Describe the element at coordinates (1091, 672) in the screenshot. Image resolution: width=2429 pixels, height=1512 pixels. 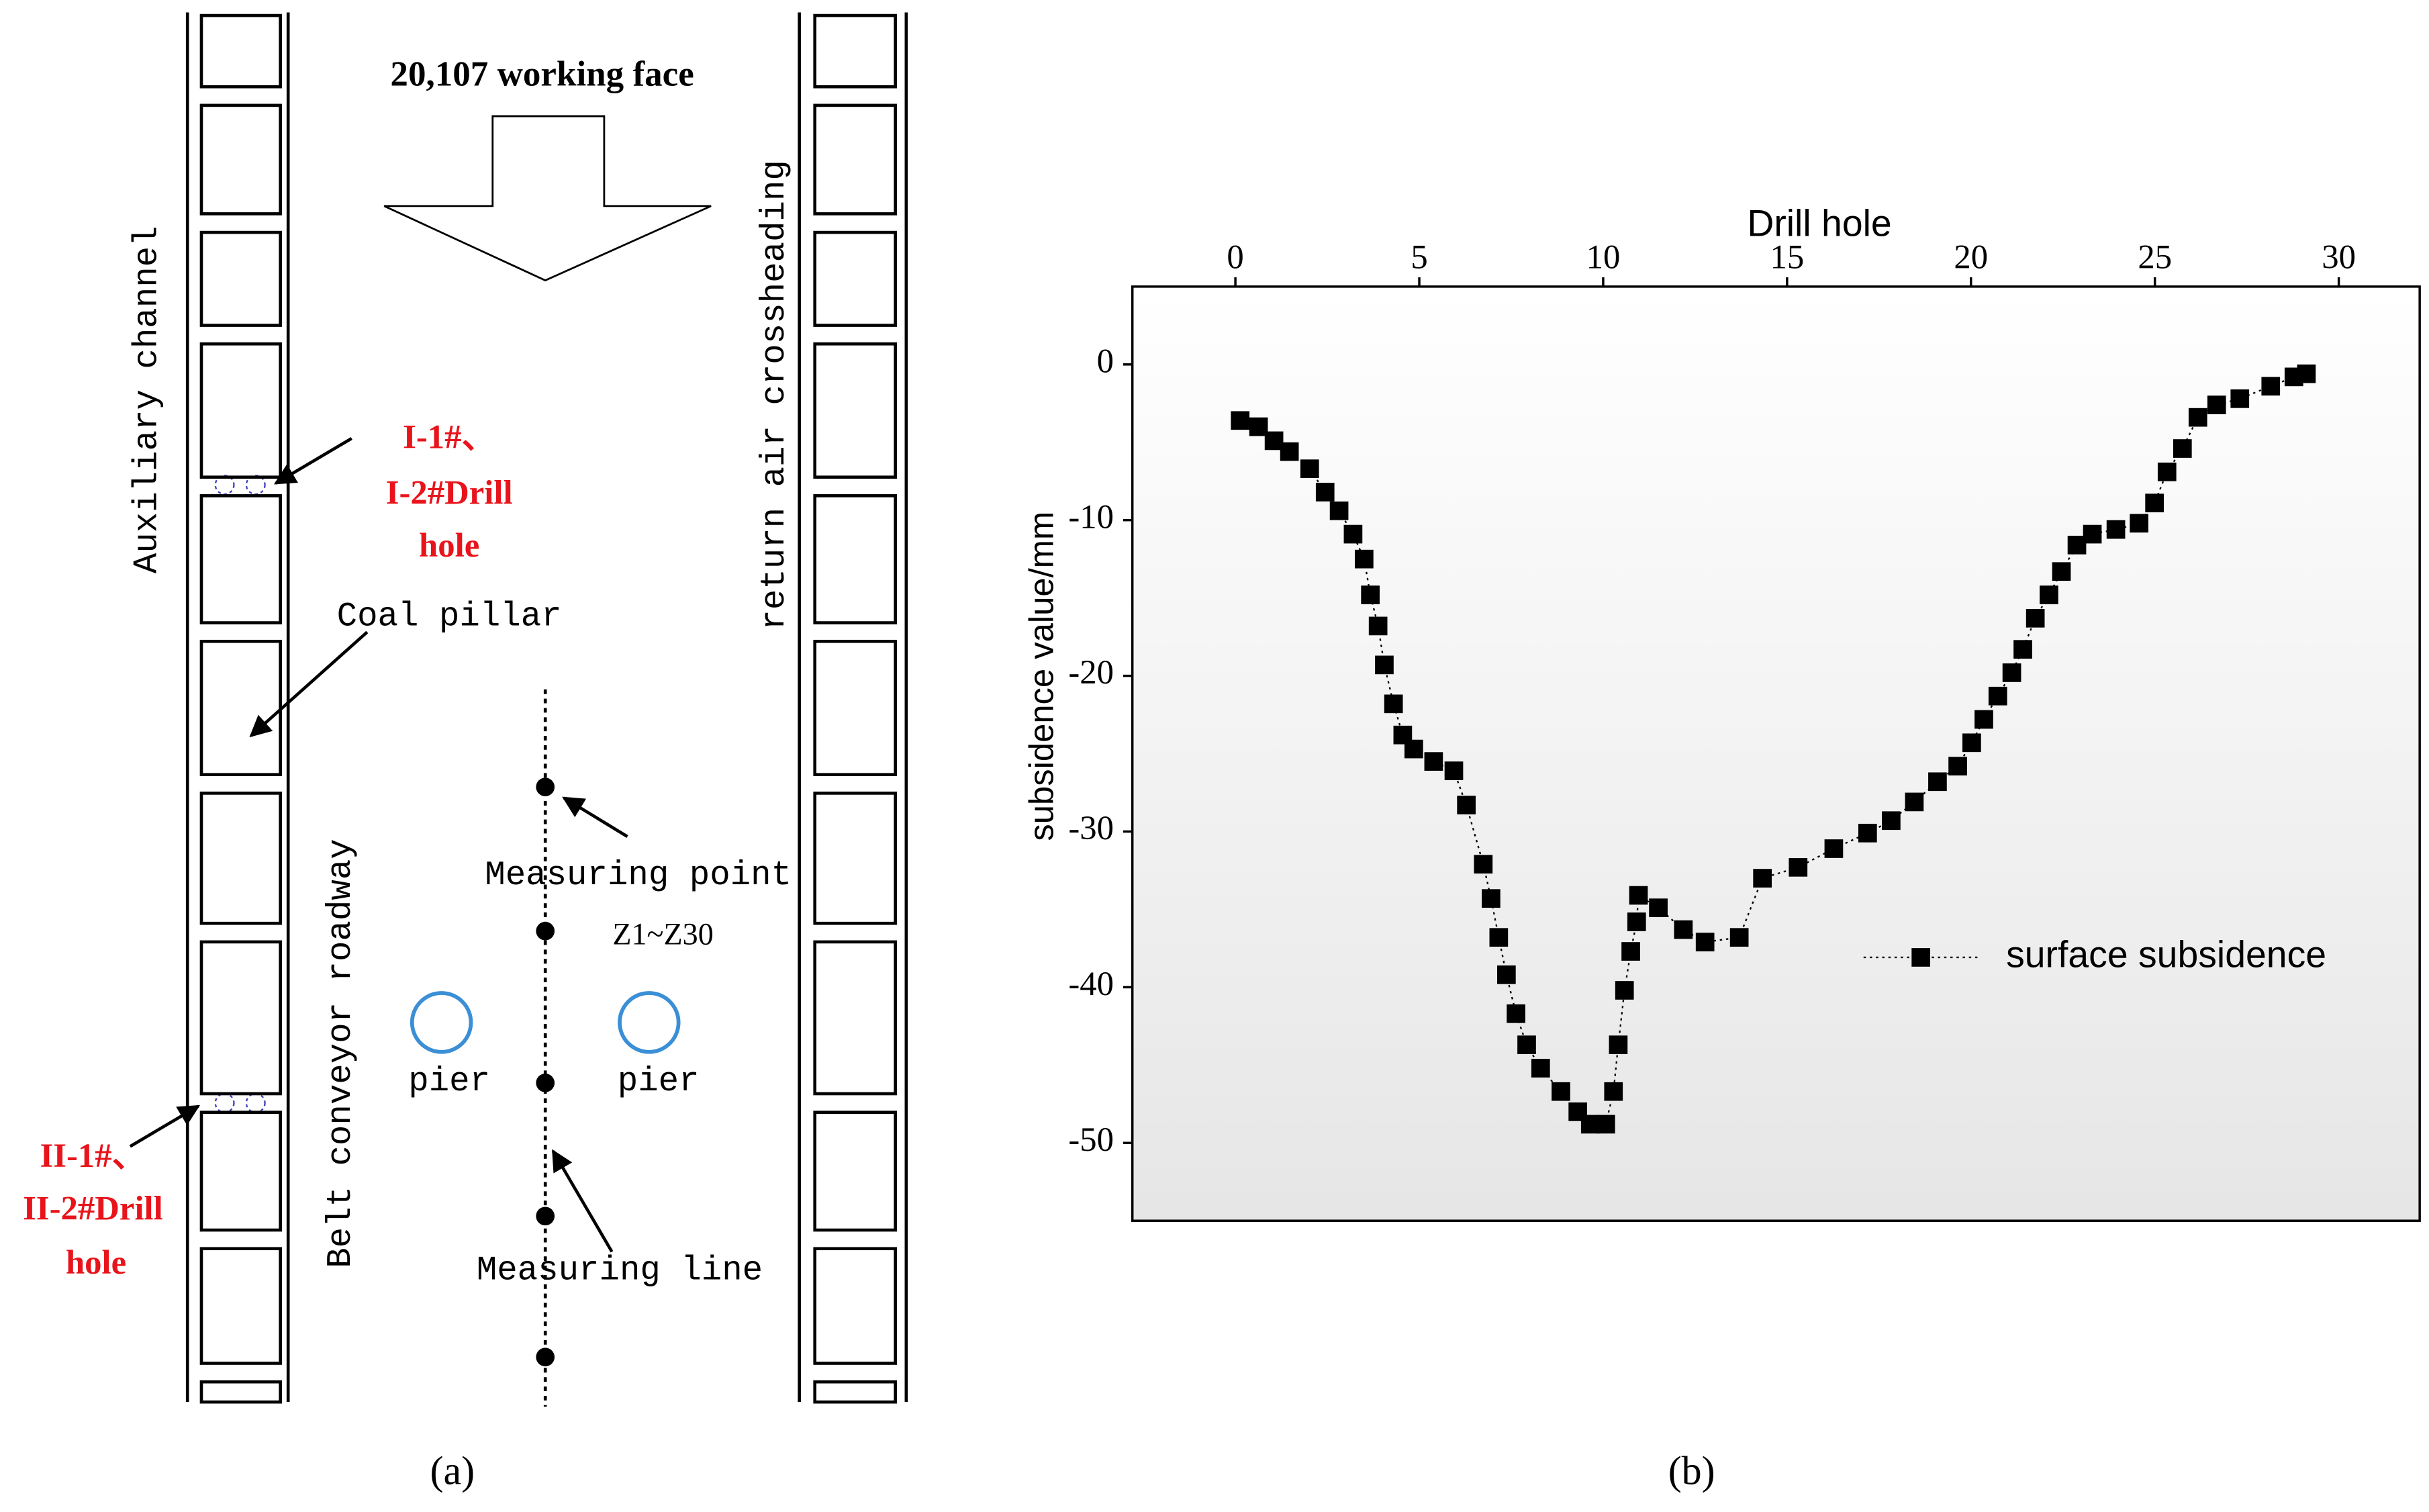
I see `y-tick-label: -20` at that location.